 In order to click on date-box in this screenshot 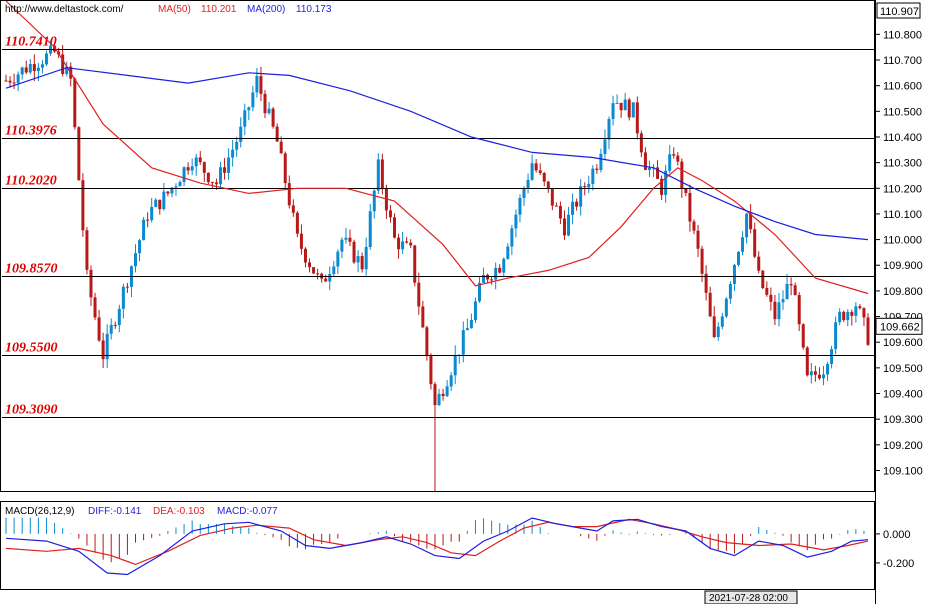, I will do `click(751, 597)`.